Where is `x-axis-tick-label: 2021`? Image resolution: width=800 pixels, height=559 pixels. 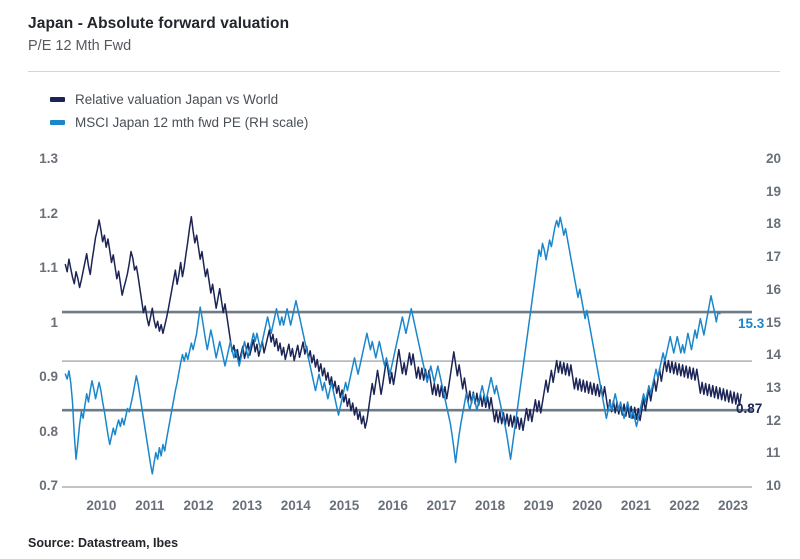
x-axis-tick-label: 2021 is located at coordinates (635, 505).